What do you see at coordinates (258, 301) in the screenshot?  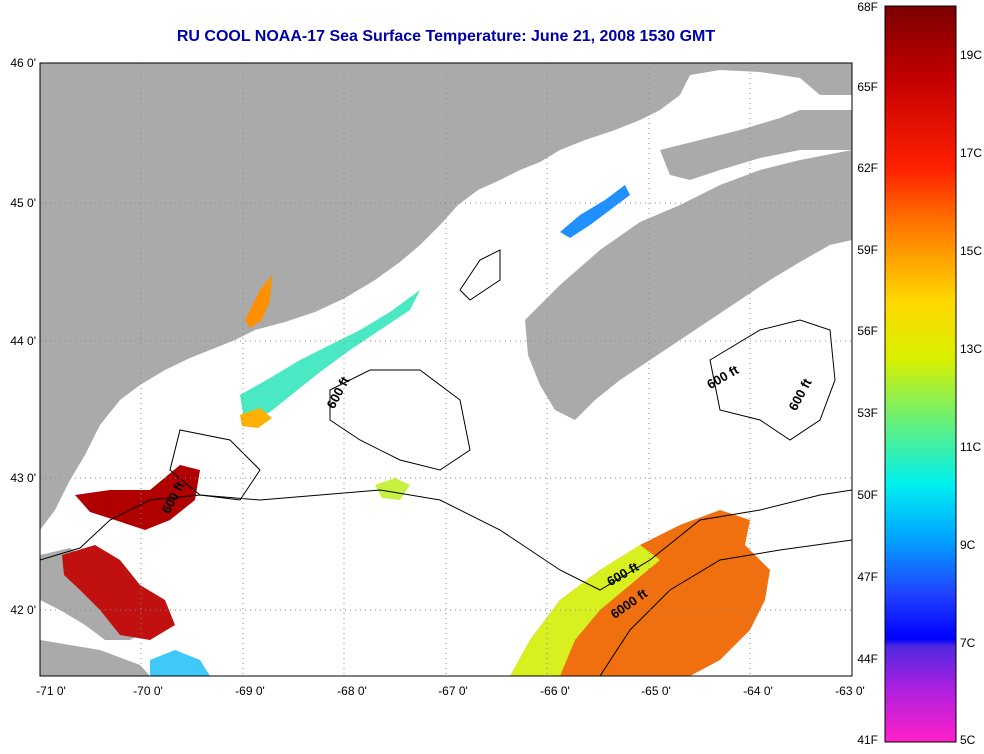 I see `sst-patch-coast` at bounding box center [258, 301].